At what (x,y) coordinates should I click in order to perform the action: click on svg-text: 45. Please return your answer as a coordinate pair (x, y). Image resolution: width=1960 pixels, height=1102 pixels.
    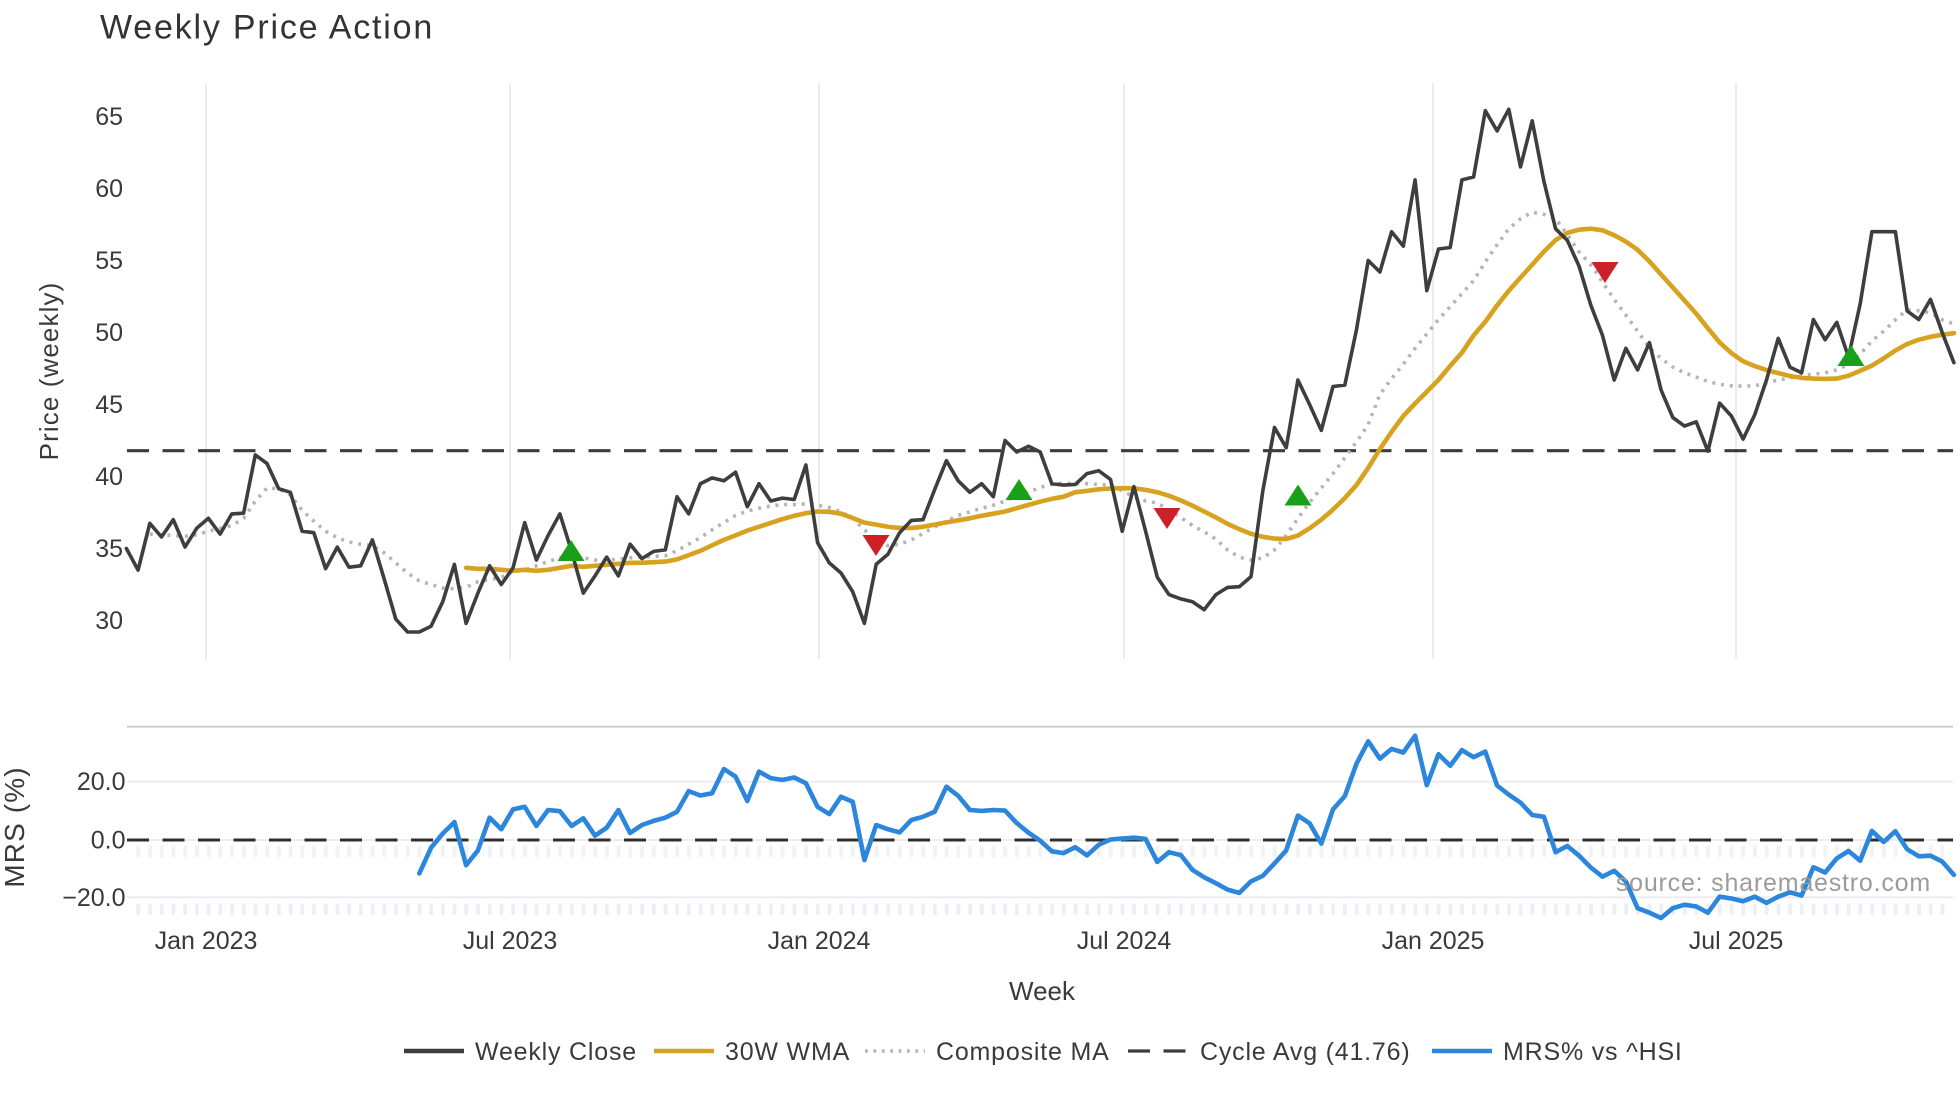
    Looking at the image, I should click on (109, 405).